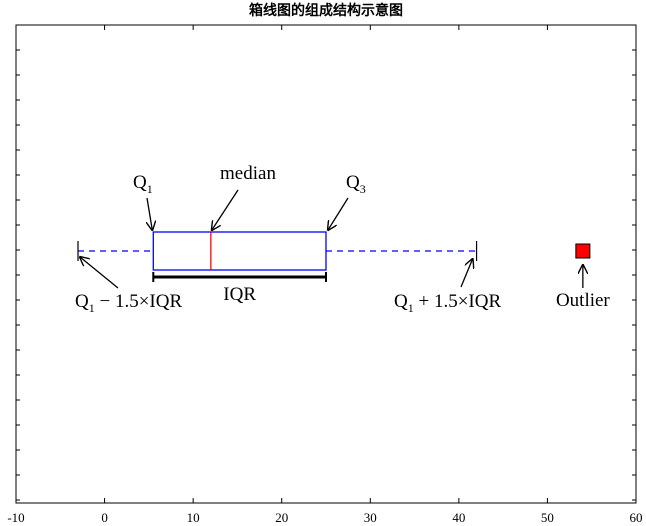 The image size is (646, 526). What do you see at coordinates (326, 10) in the screenshot?
I see `chart-title: 箱线图的组成结构示意图` at bounding box center [326, 10].